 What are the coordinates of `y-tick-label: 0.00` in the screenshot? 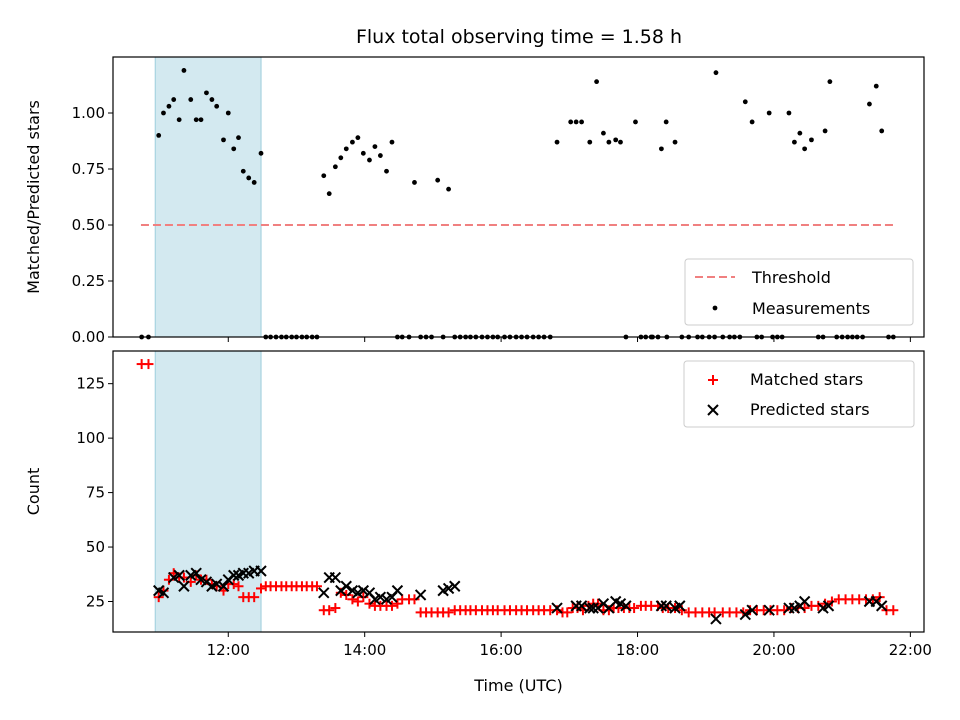 It's located at (88, 337).